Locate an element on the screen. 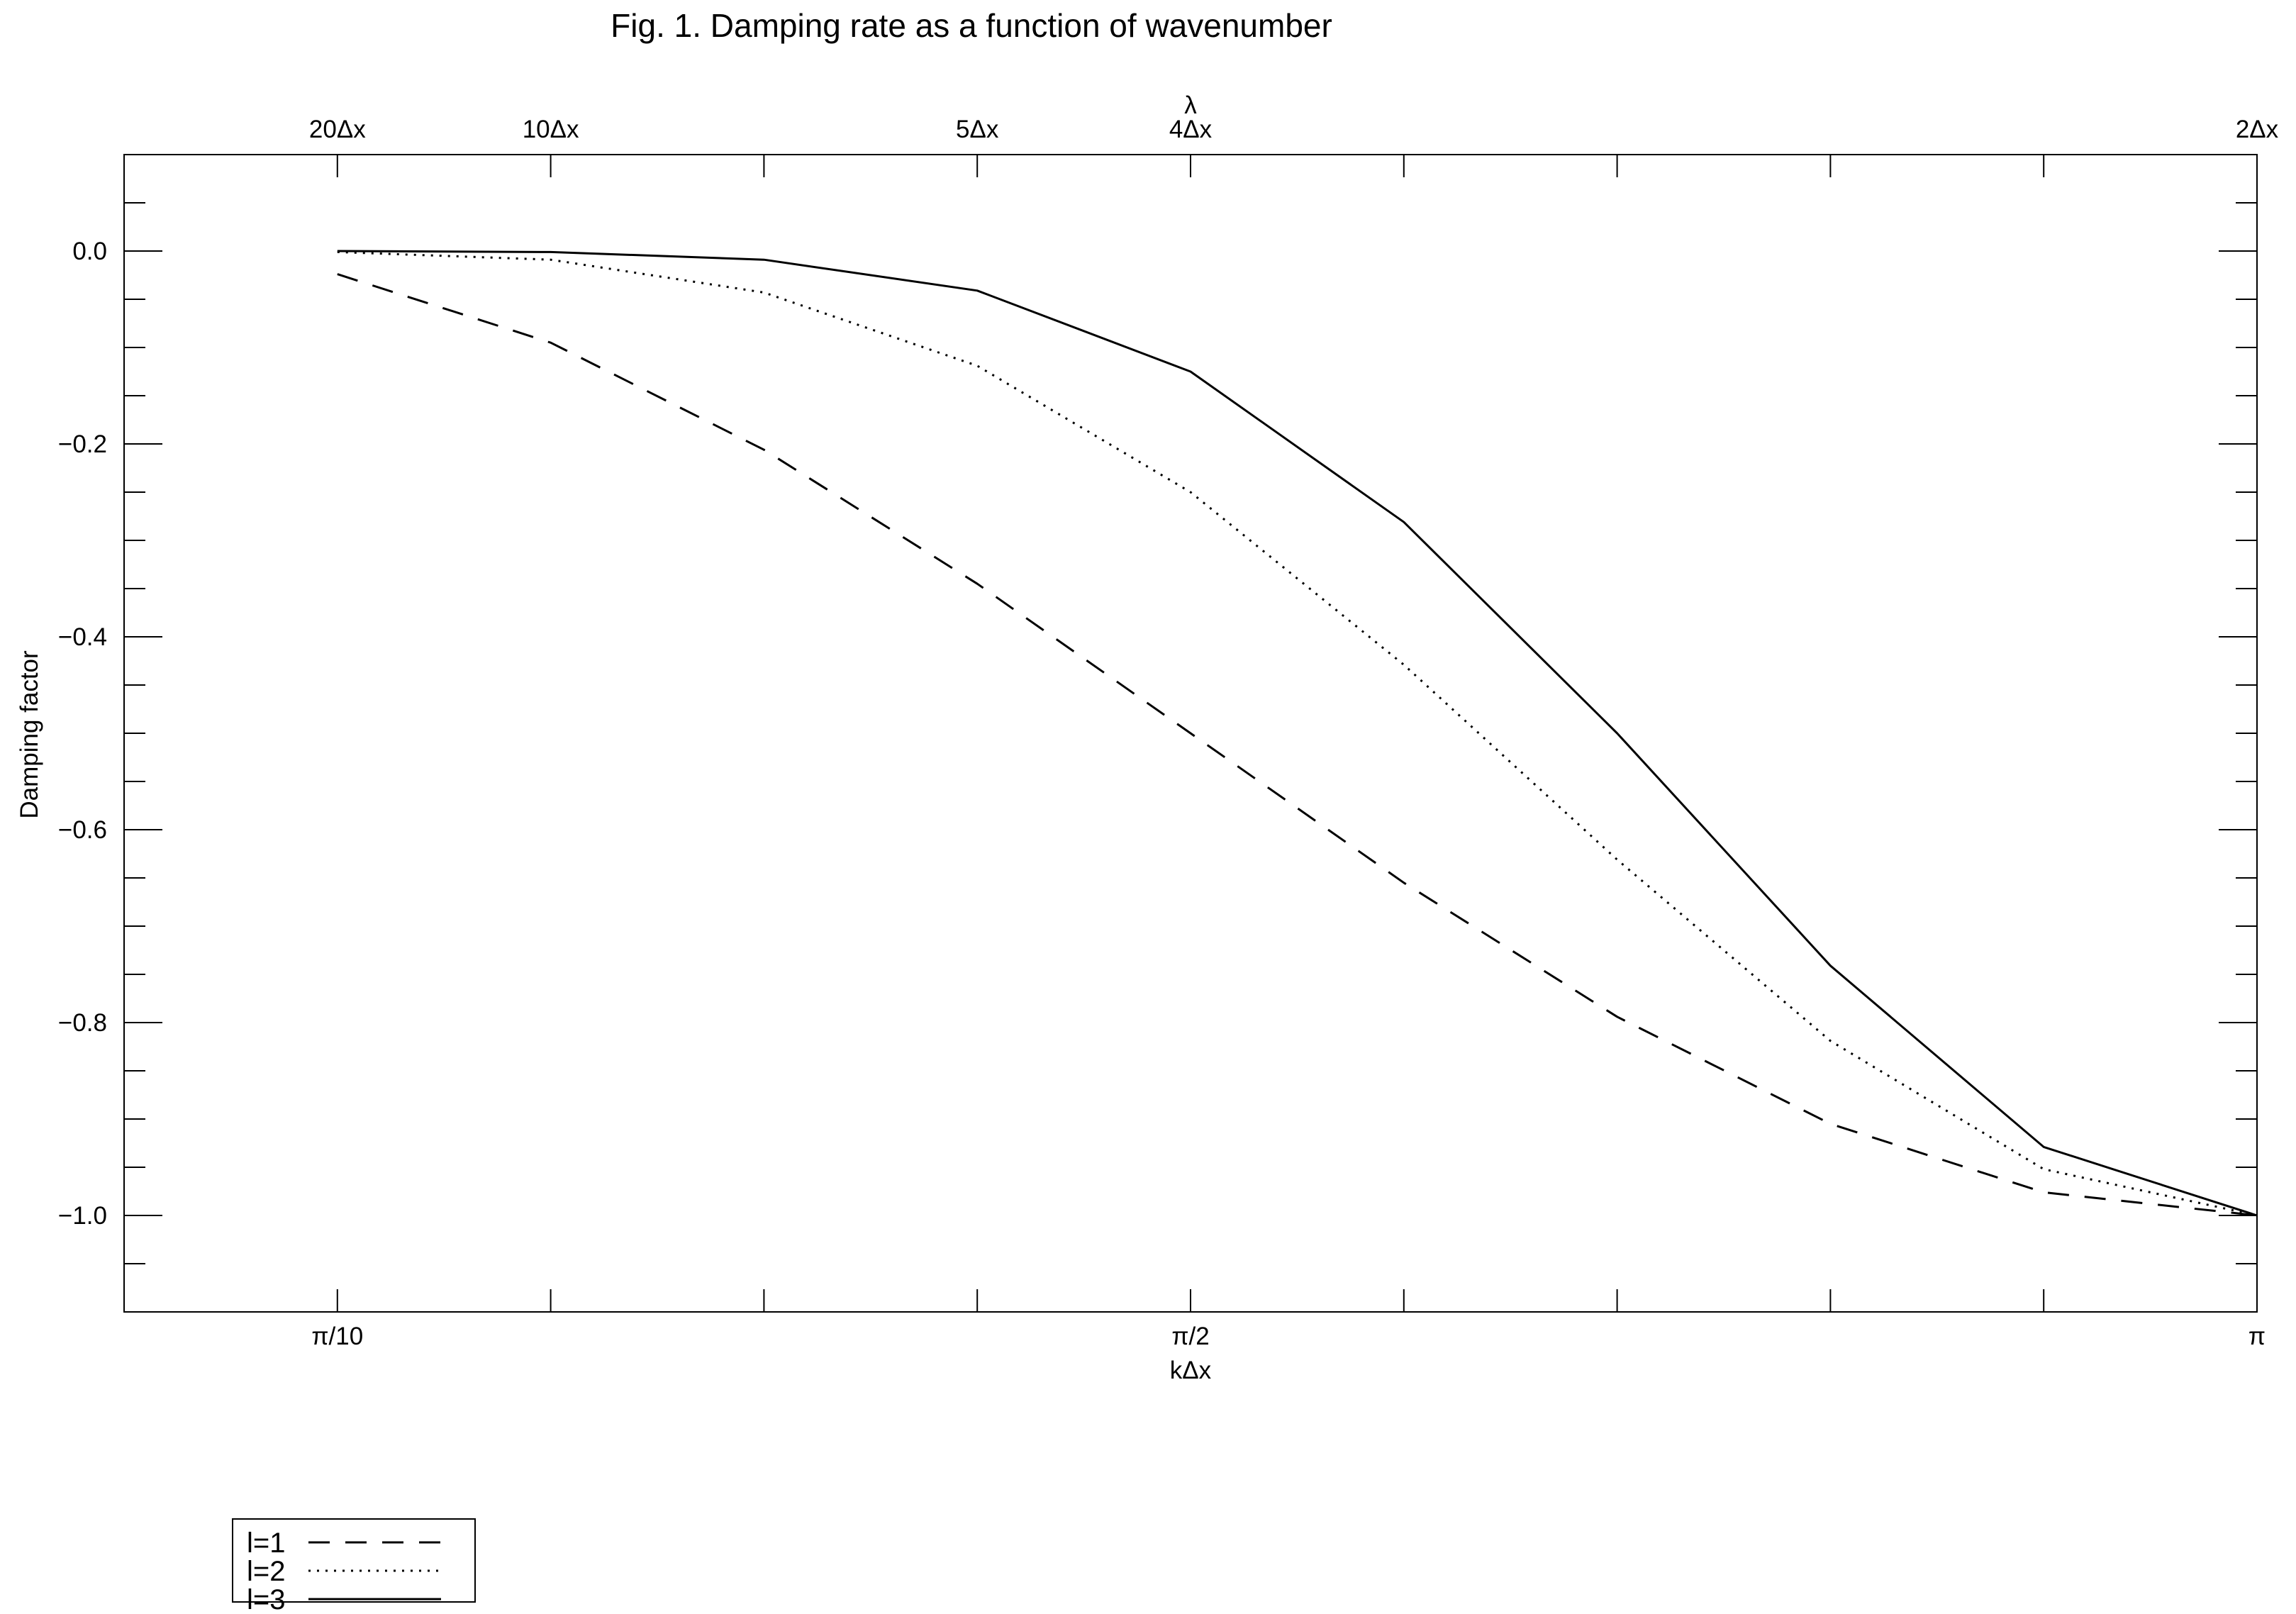 This screenshot has height=1614, width=2296. x2-tick-label: 5Δx is located at coordinates (977, 130).